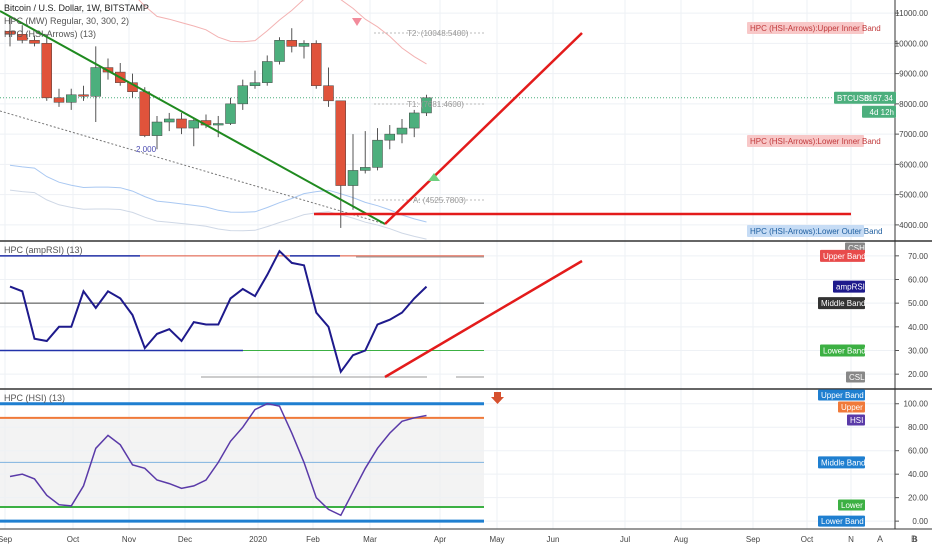 Image resolution: width=932 pixels, height=550 pixels. I want to click on time-label: Apr, so click(440, 539).